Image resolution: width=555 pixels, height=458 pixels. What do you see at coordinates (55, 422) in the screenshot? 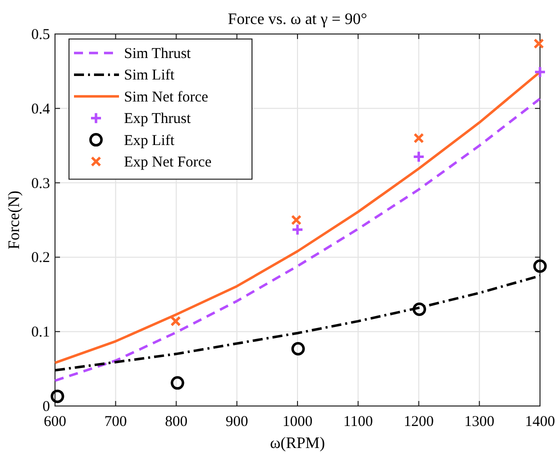
I see `x-tick-label: 600` at bounding box center [55, 422].